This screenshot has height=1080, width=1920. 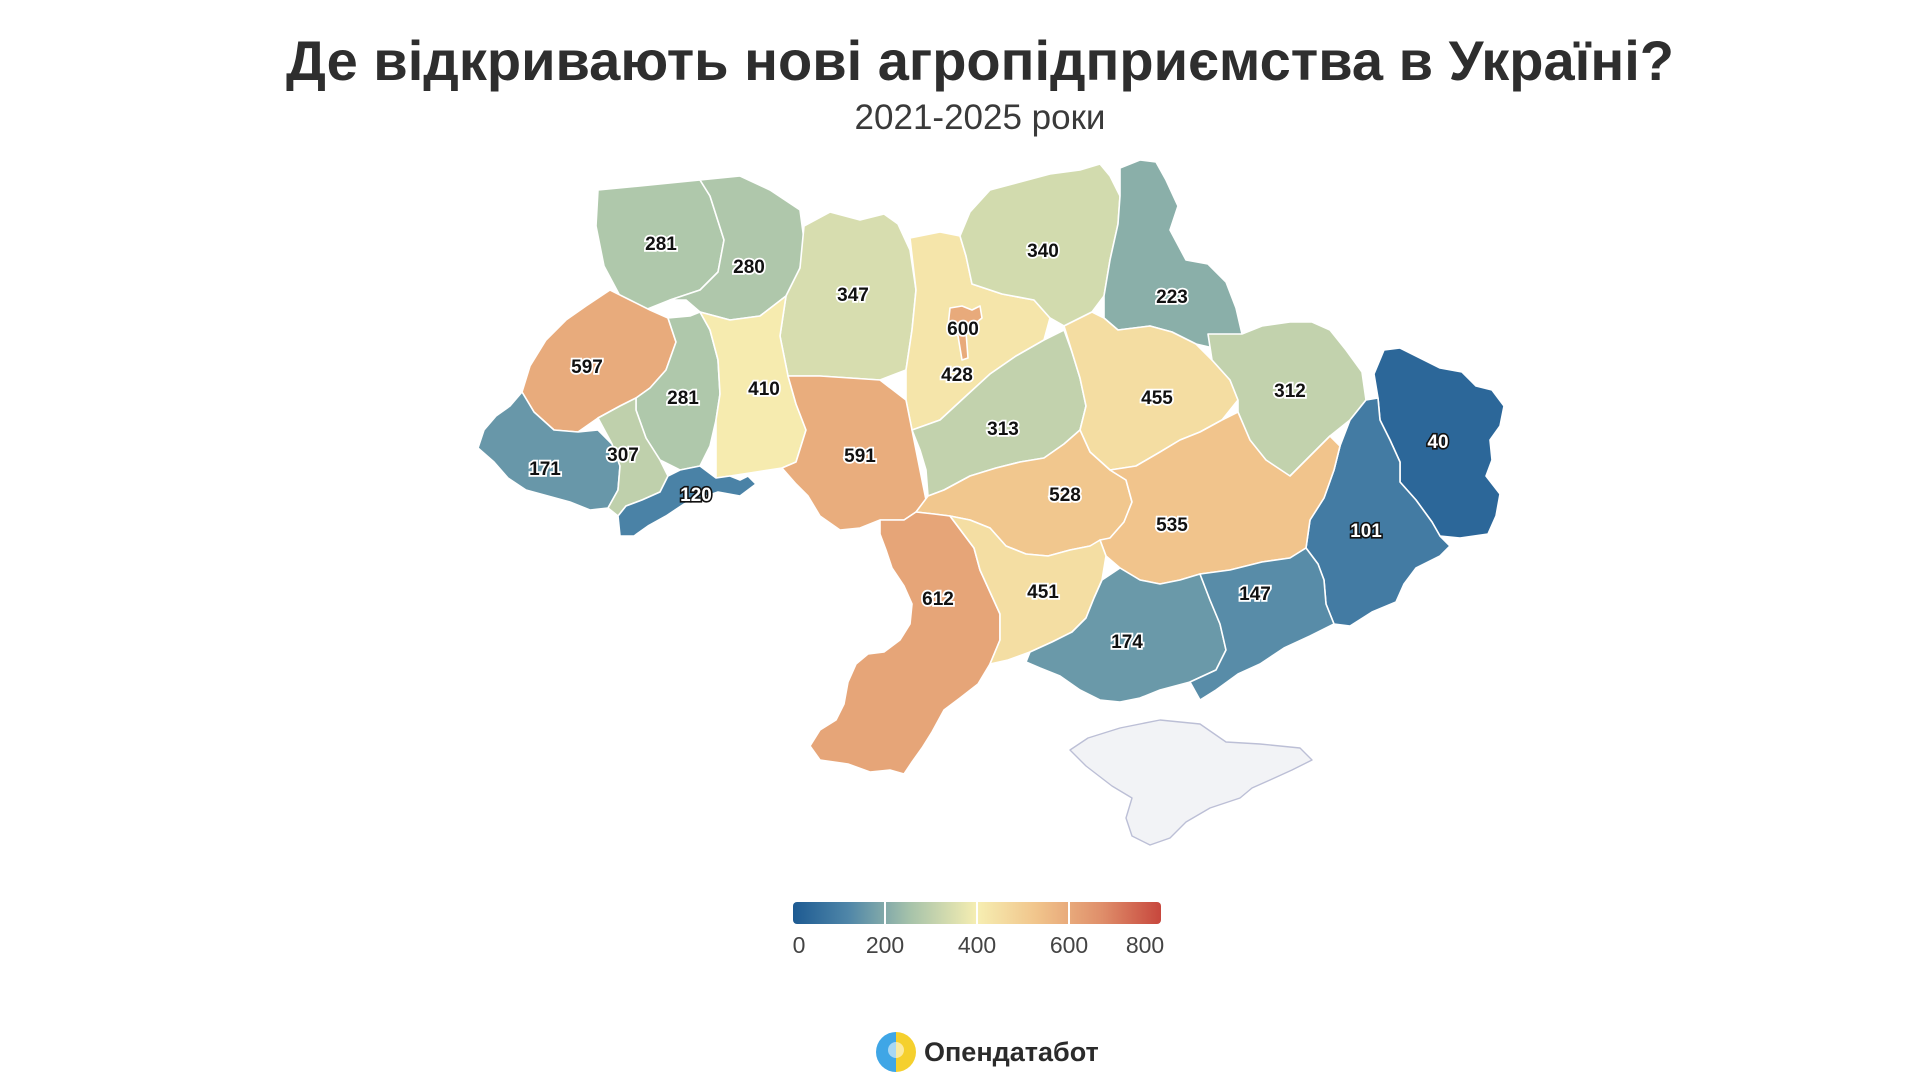 What do you see at coordinates (1065, 495) in the screenshot?
I see `region-value-label: 528` at bounding box center [1065, 495].